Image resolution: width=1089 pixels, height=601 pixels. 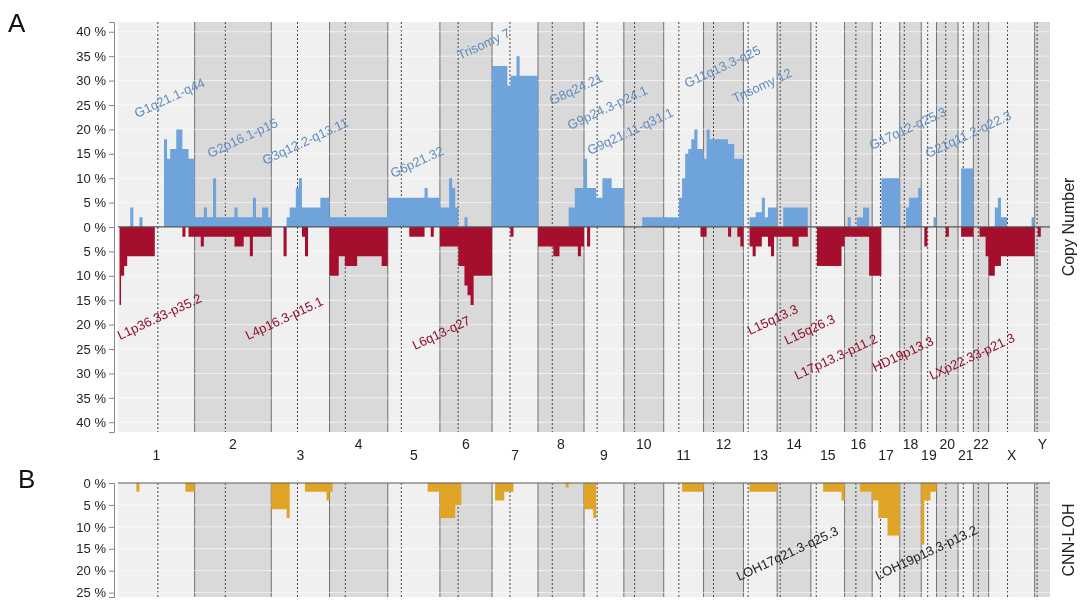 I want to click on x-tick-label: 21, so click(x=965, y=454).